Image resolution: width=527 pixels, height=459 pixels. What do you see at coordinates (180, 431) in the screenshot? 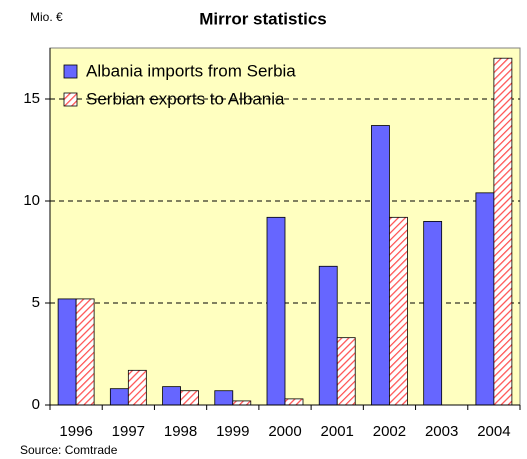
I see `x-tick-label: 1998` at bounding box center [180, 431].